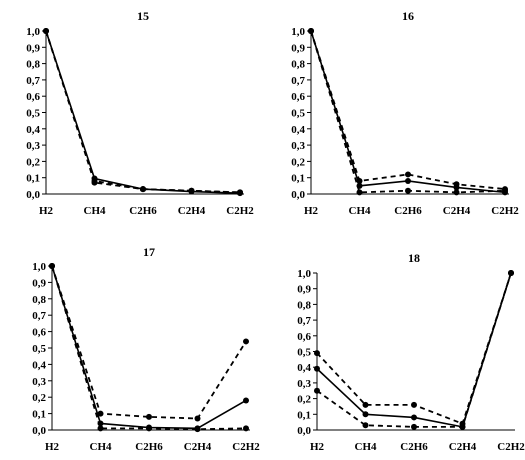 The width and height of the screenshot is (525, 460). Describe the element at coordinates (143, 16) in the screenshot. I see `chart-title: 15` at that location.